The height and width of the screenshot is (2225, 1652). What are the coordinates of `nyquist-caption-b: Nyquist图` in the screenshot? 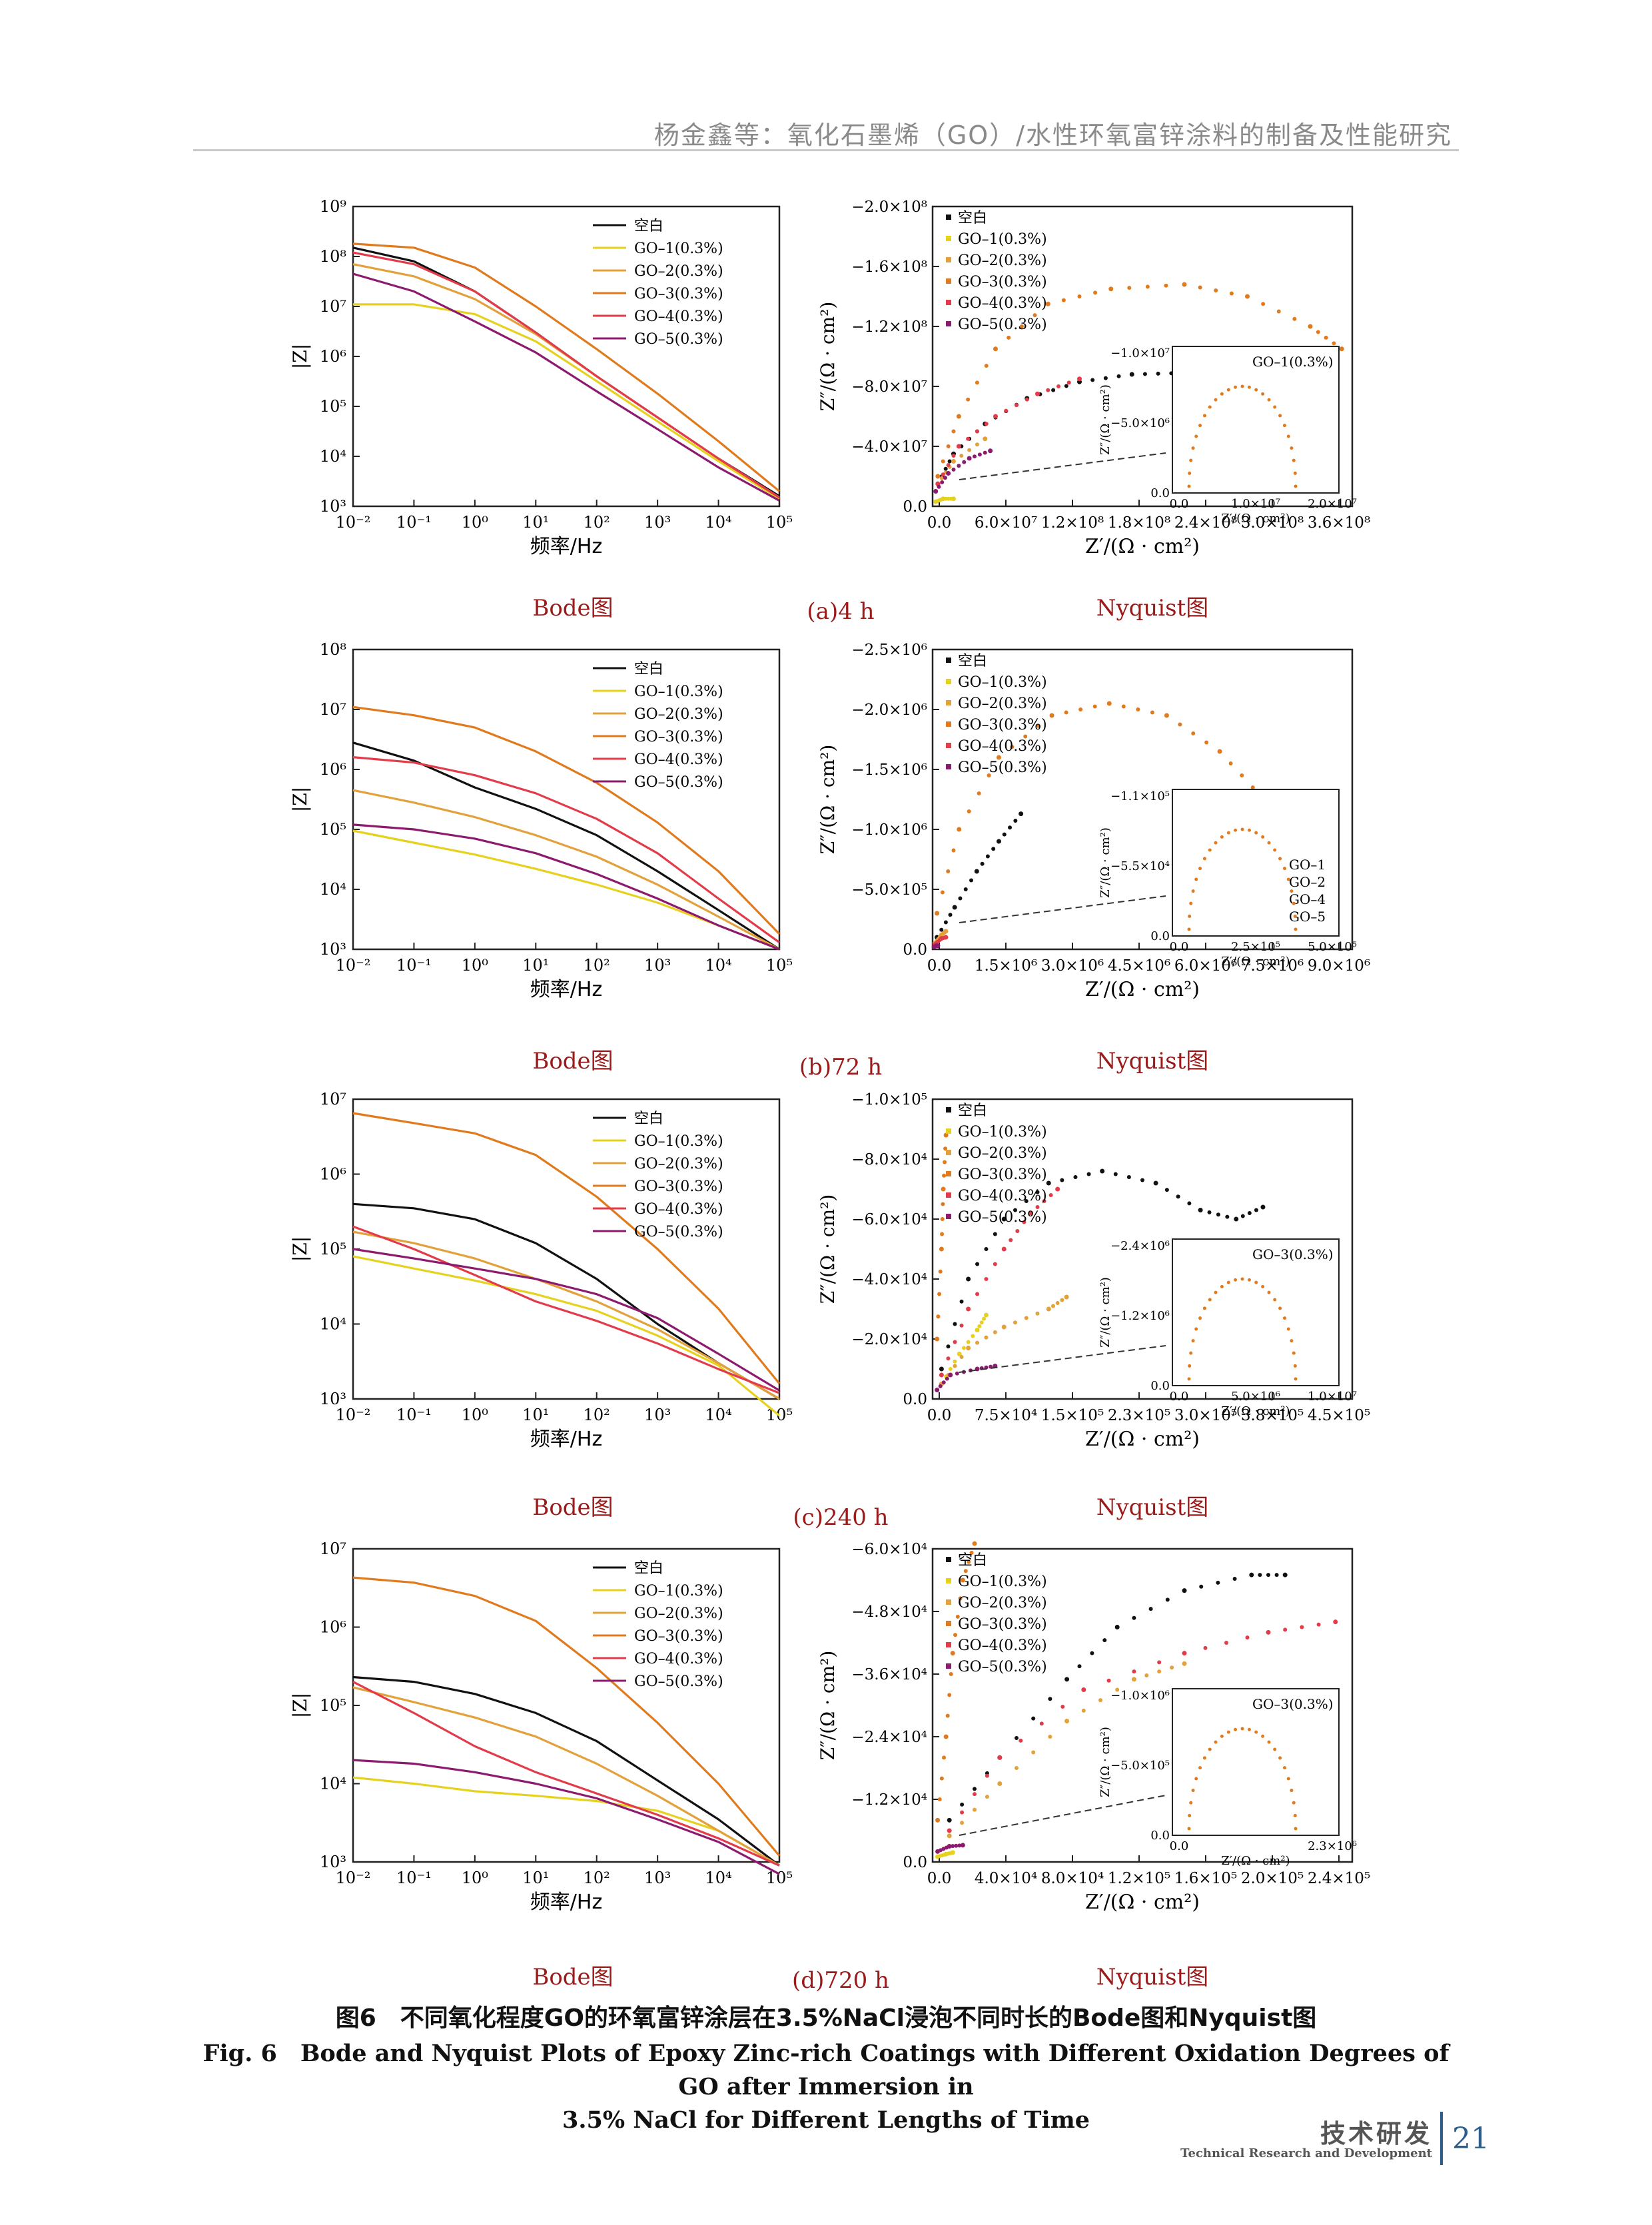 It's located at (1152, 1061).